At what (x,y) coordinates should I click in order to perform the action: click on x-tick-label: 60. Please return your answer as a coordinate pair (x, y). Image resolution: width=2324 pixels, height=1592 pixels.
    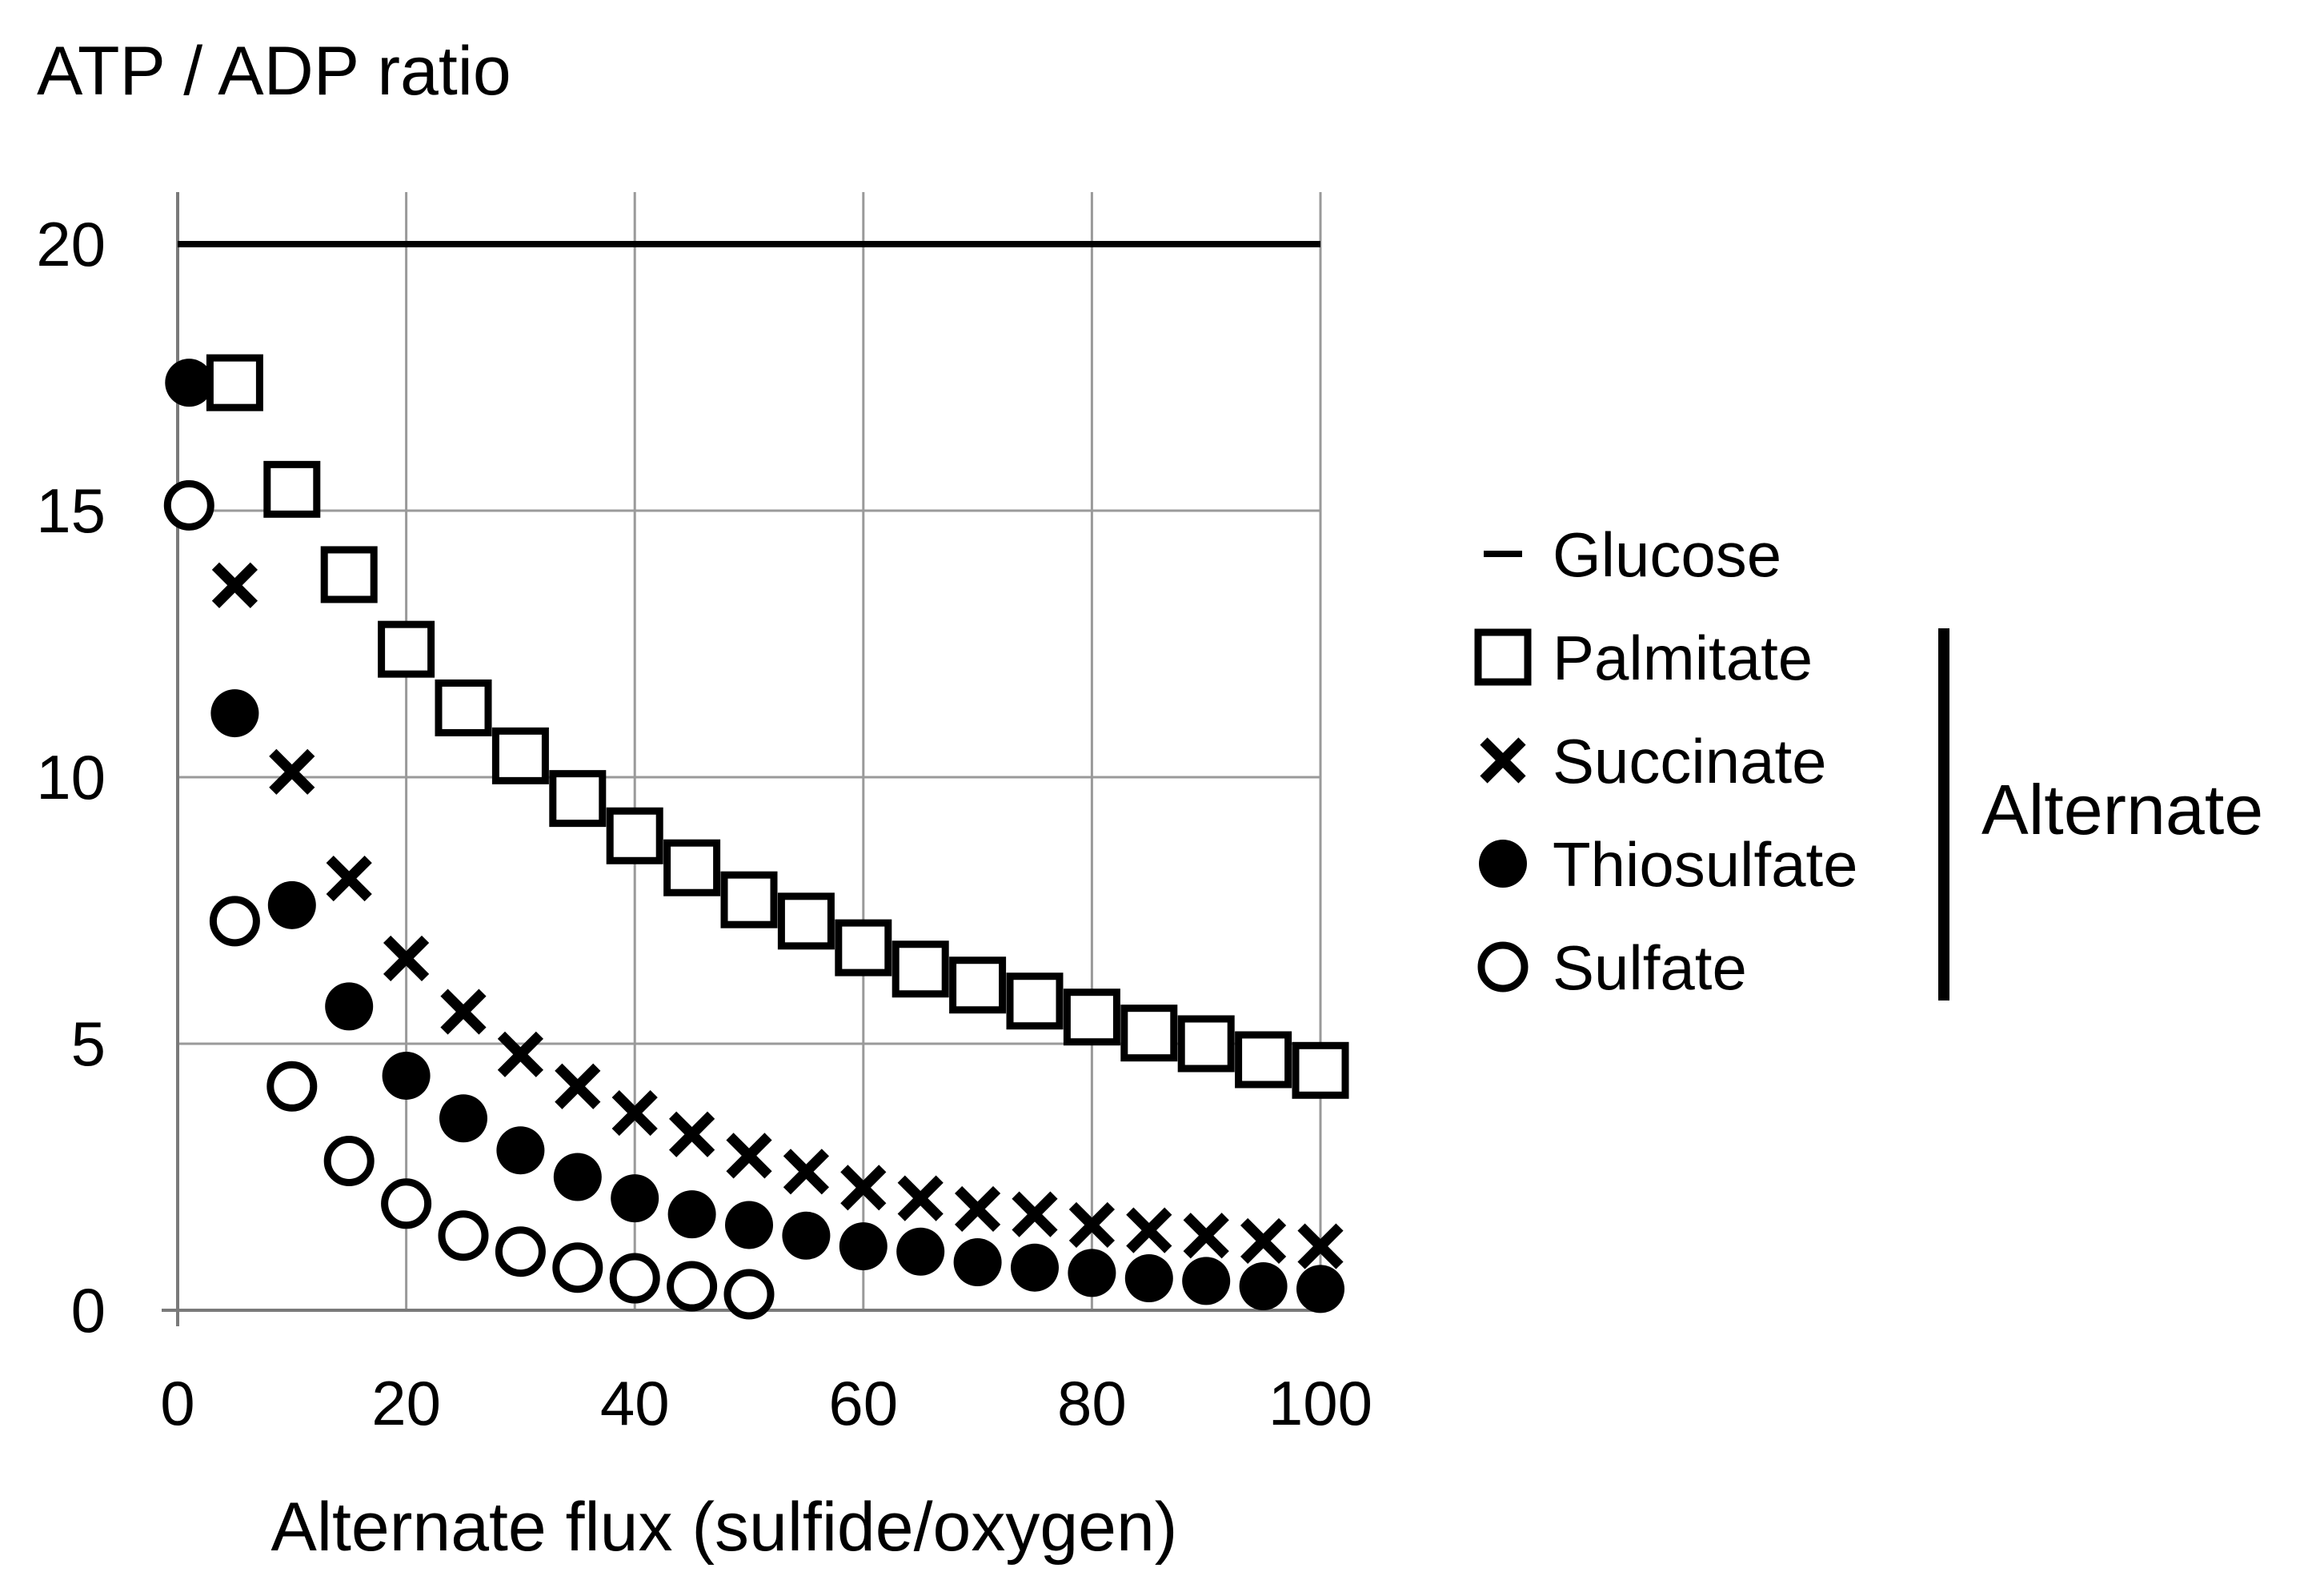
    Looking at the image, I should click on (863, 1403).